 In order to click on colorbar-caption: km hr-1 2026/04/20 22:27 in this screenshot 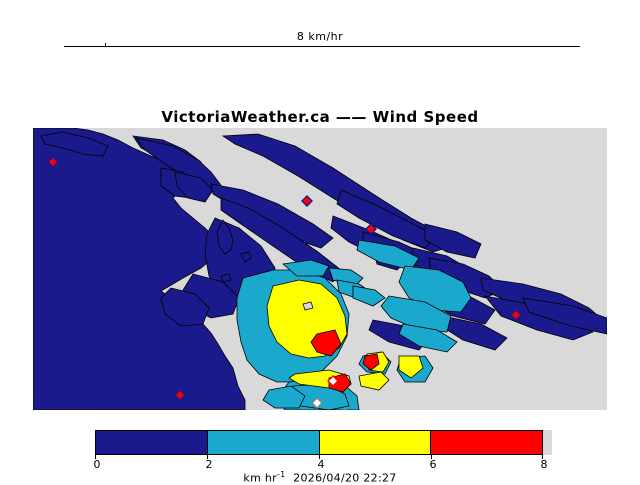, I will do `click(320, 477)`.